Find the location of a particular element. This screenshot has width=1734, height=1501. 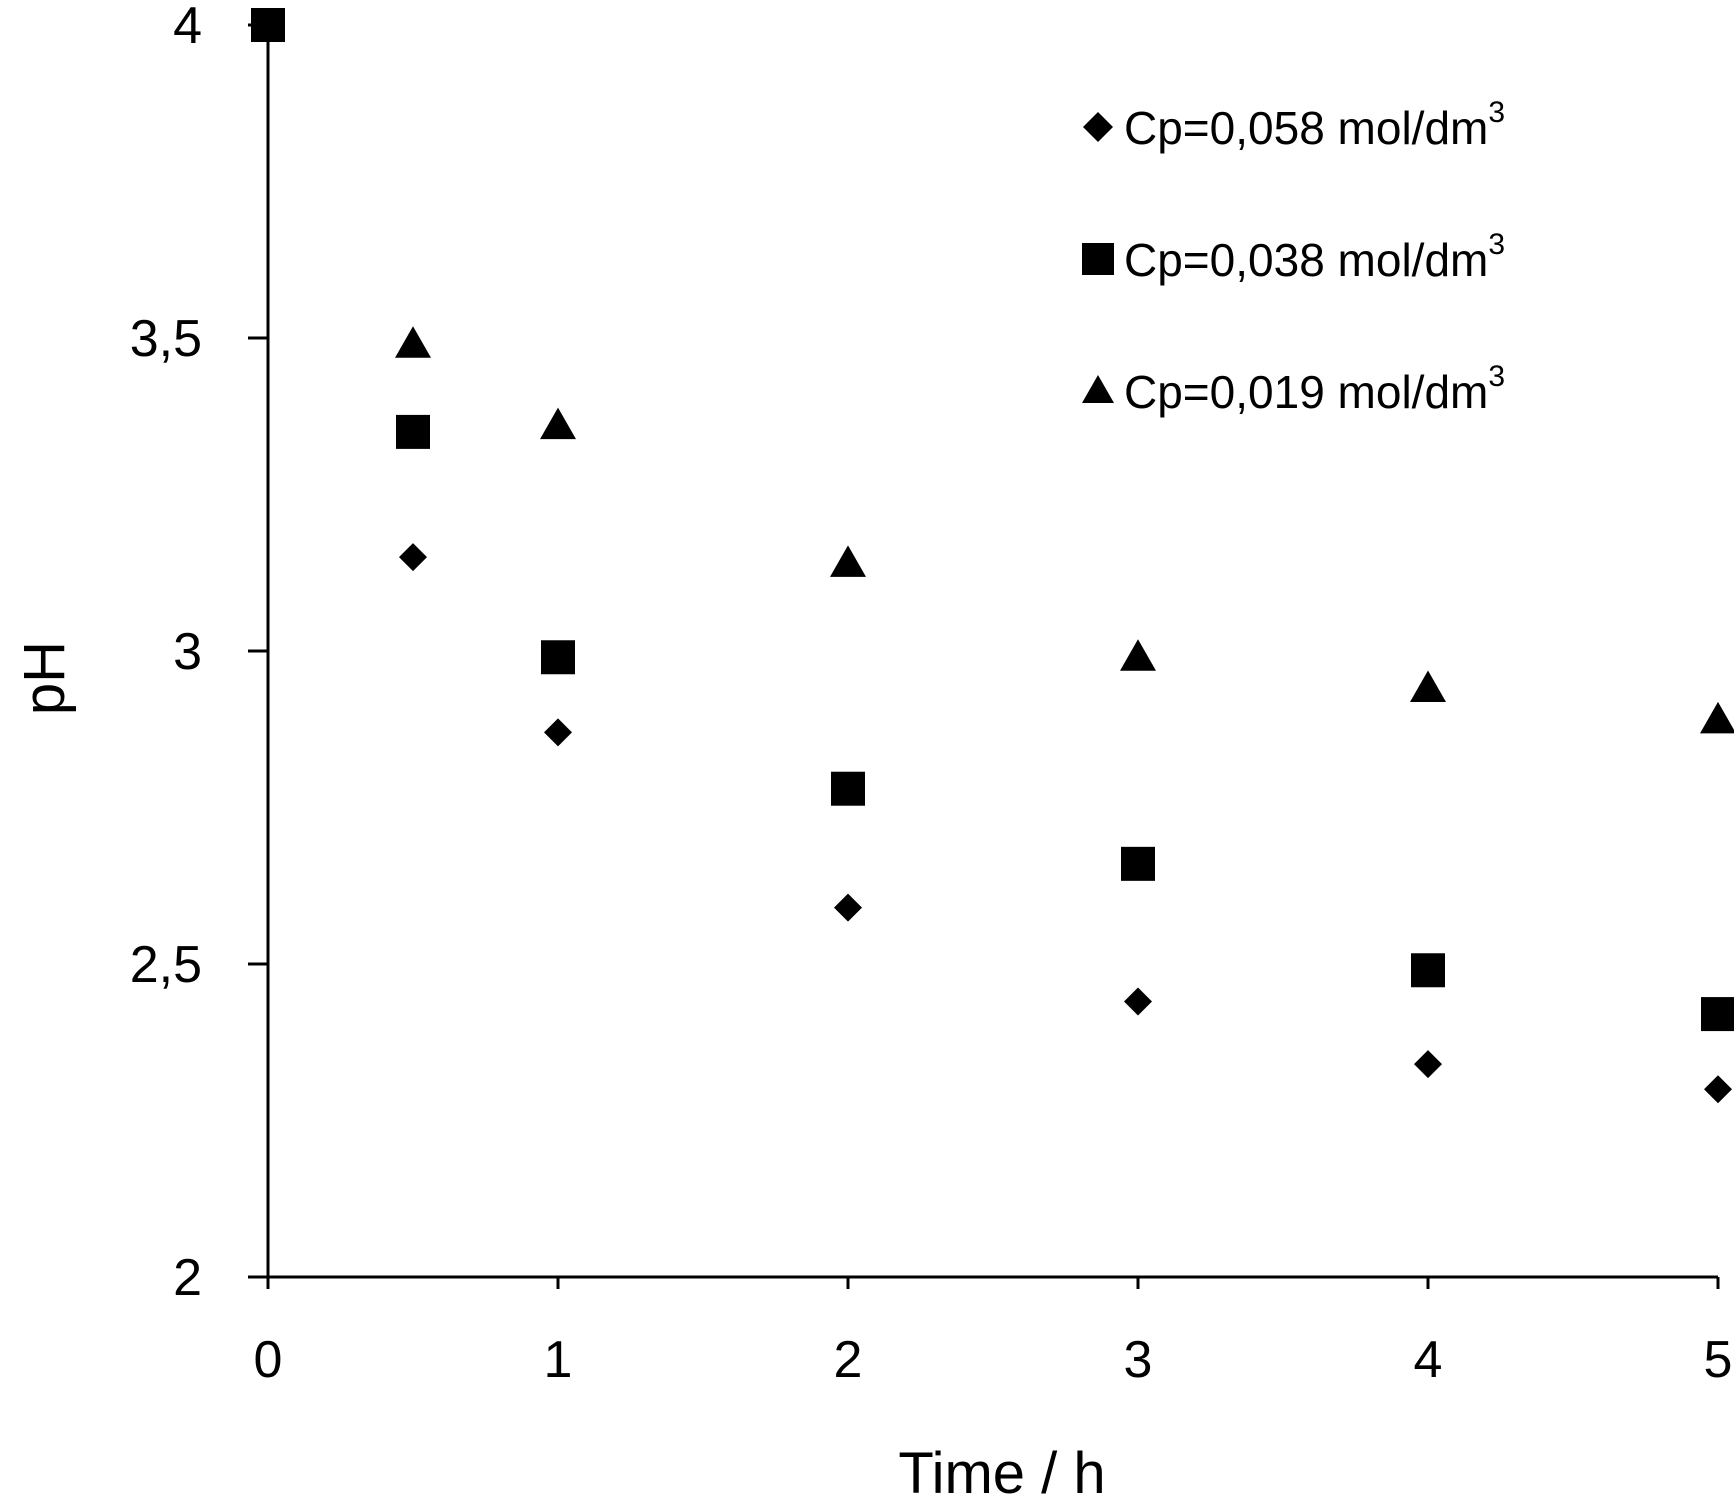

legend-square-marker is located at coordinates (1098, 259).